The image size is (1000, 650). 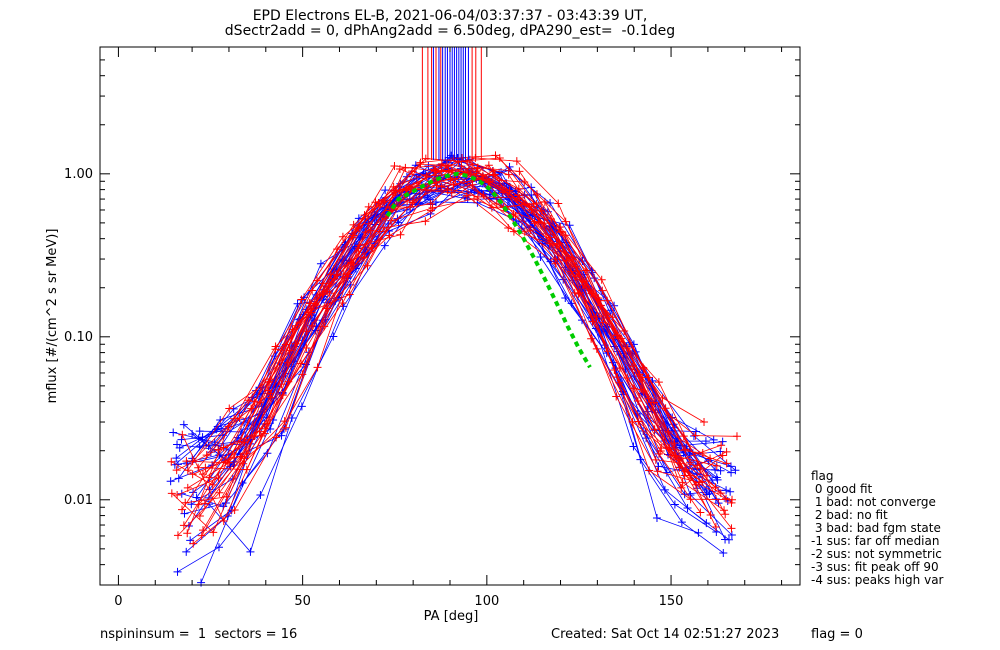 What do you see at coordinates (451, 616) in the screenshot?
I see `x-axis-label: PA [deg]` at bounding box center [451, 616].